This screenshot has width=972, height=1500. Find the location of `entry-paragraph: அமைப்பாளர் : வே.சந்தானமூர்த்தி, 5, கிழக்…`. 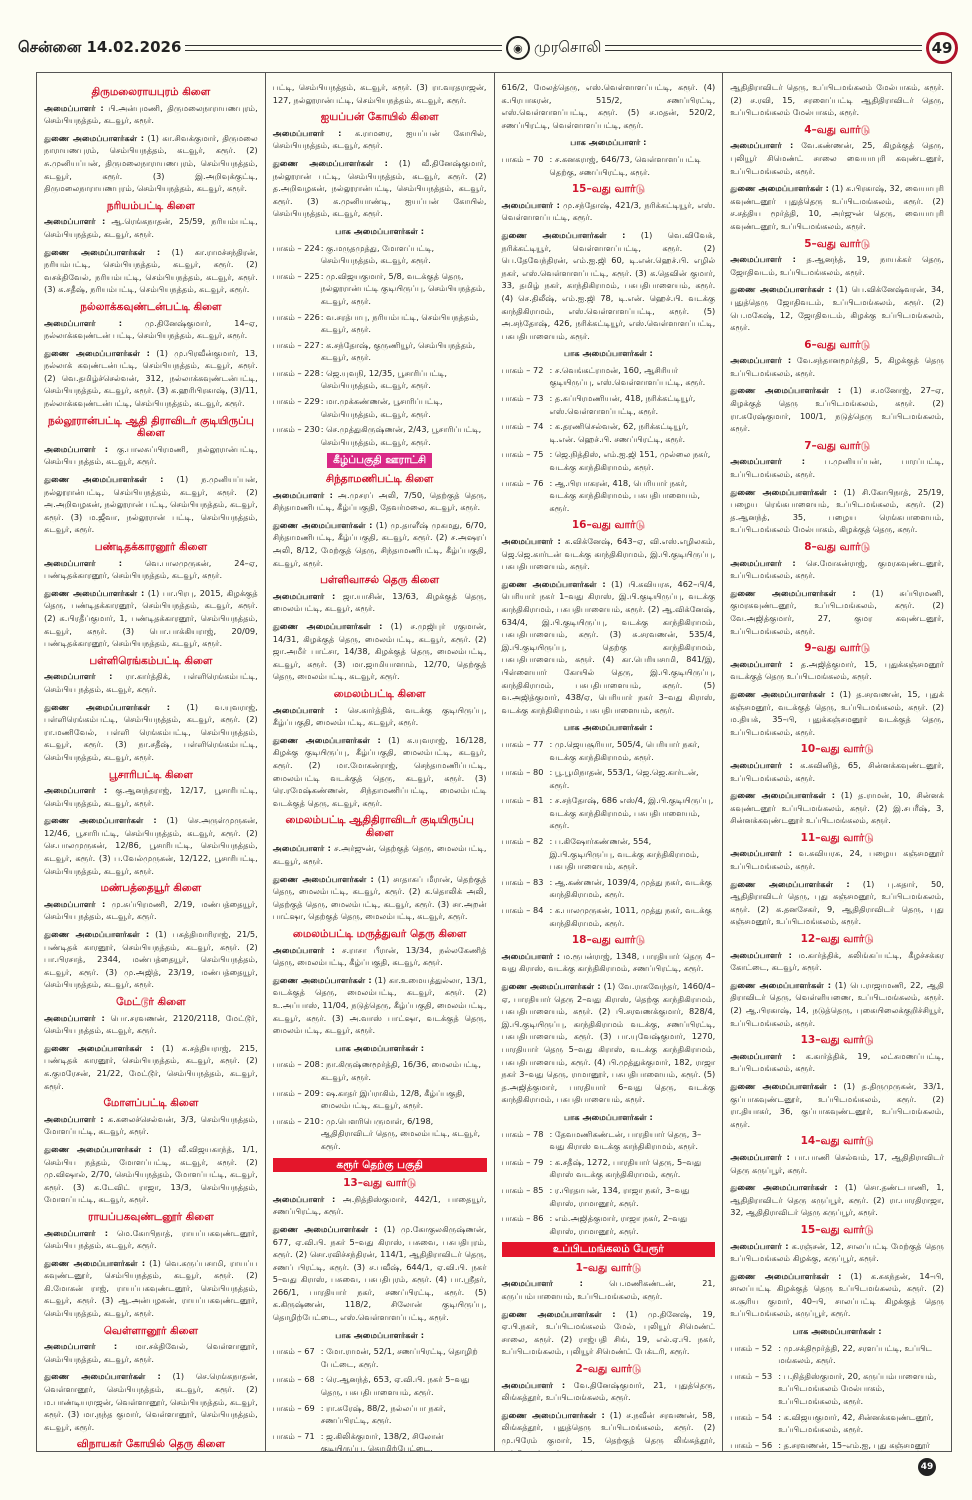

entry-paragraph: அமைப்பாளர் : வே.சந்தானமூர்த்தி, 5, கிழக்… is located at coordinates (837, 366).